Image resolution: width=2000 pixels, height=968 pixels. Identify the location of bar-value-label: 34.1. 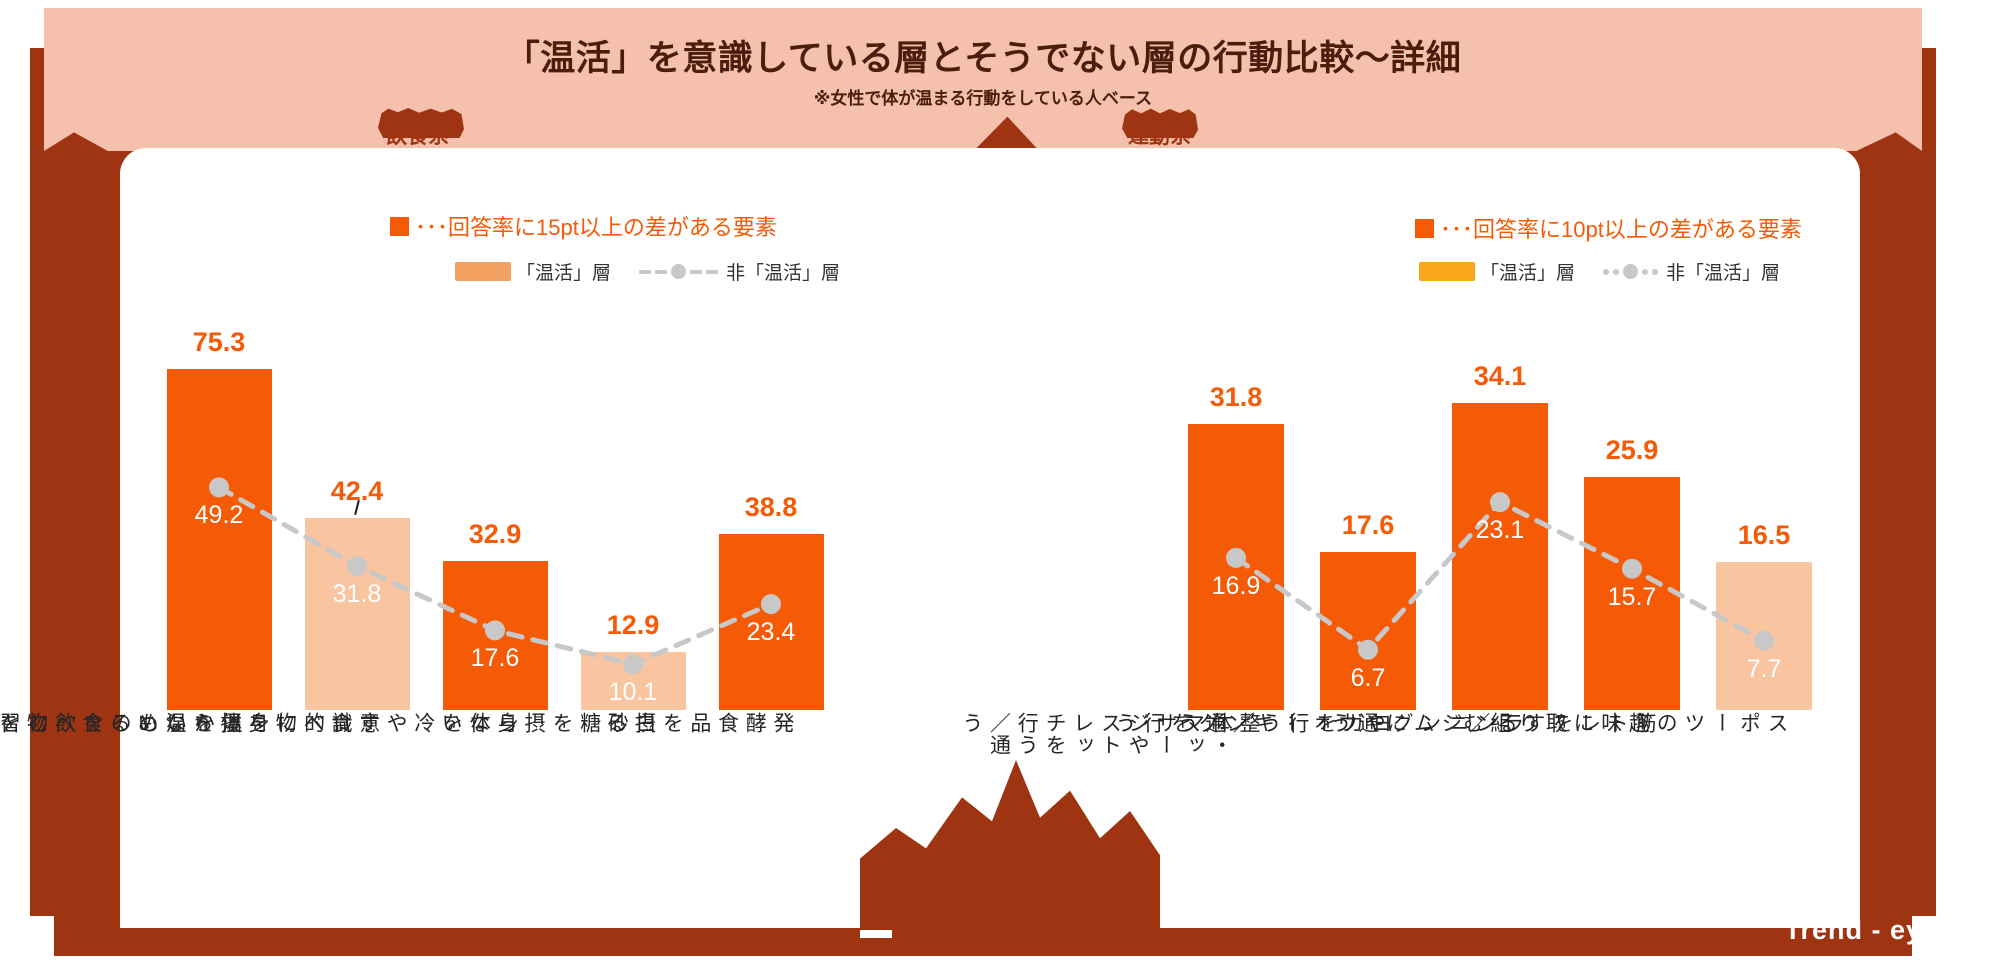
(1500, 376).